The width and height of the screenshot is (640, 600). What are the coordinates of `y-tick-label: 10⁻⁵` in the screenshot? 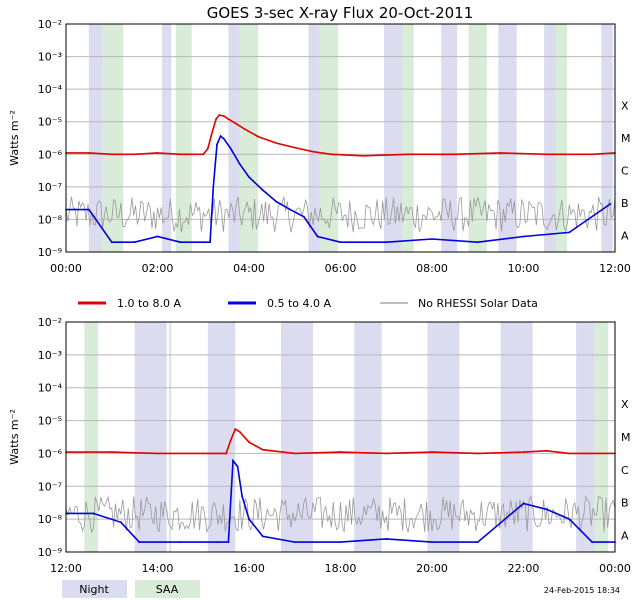 It's located at (50, 122).